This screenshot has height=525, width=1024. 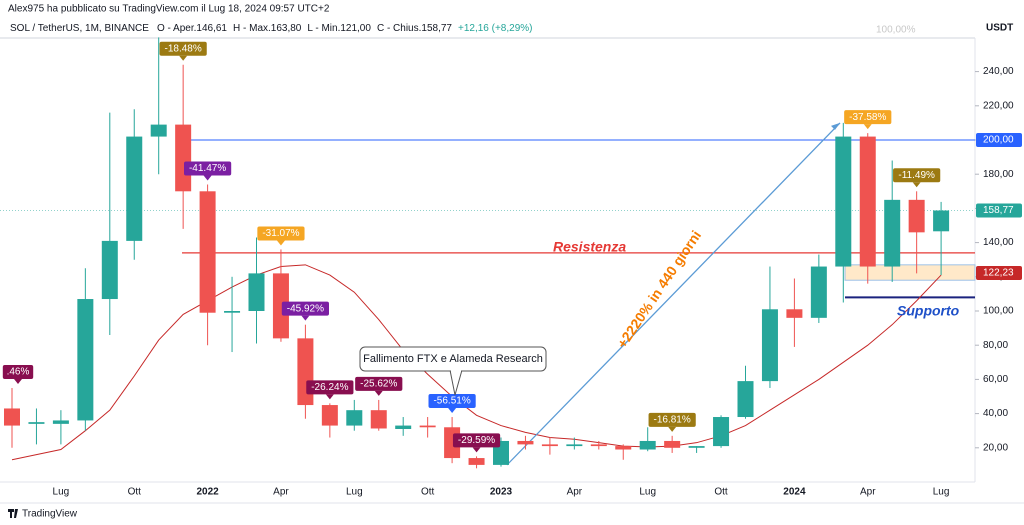 I want to click on ohlc-low: L - Min.121,00, so click(x=339, y=28).